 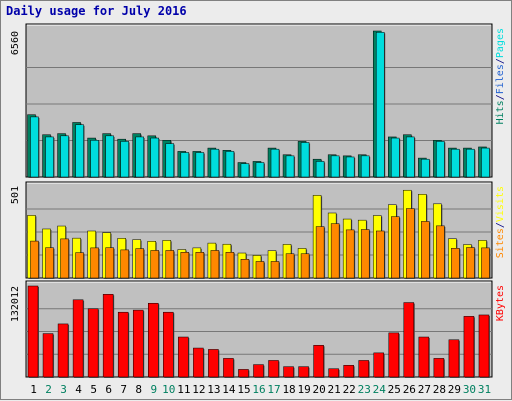 What do you see at coordinates (500, 112) in the screenshot?
I see `hits-legend-item-5: Hits` at bounding box center [500, 112].